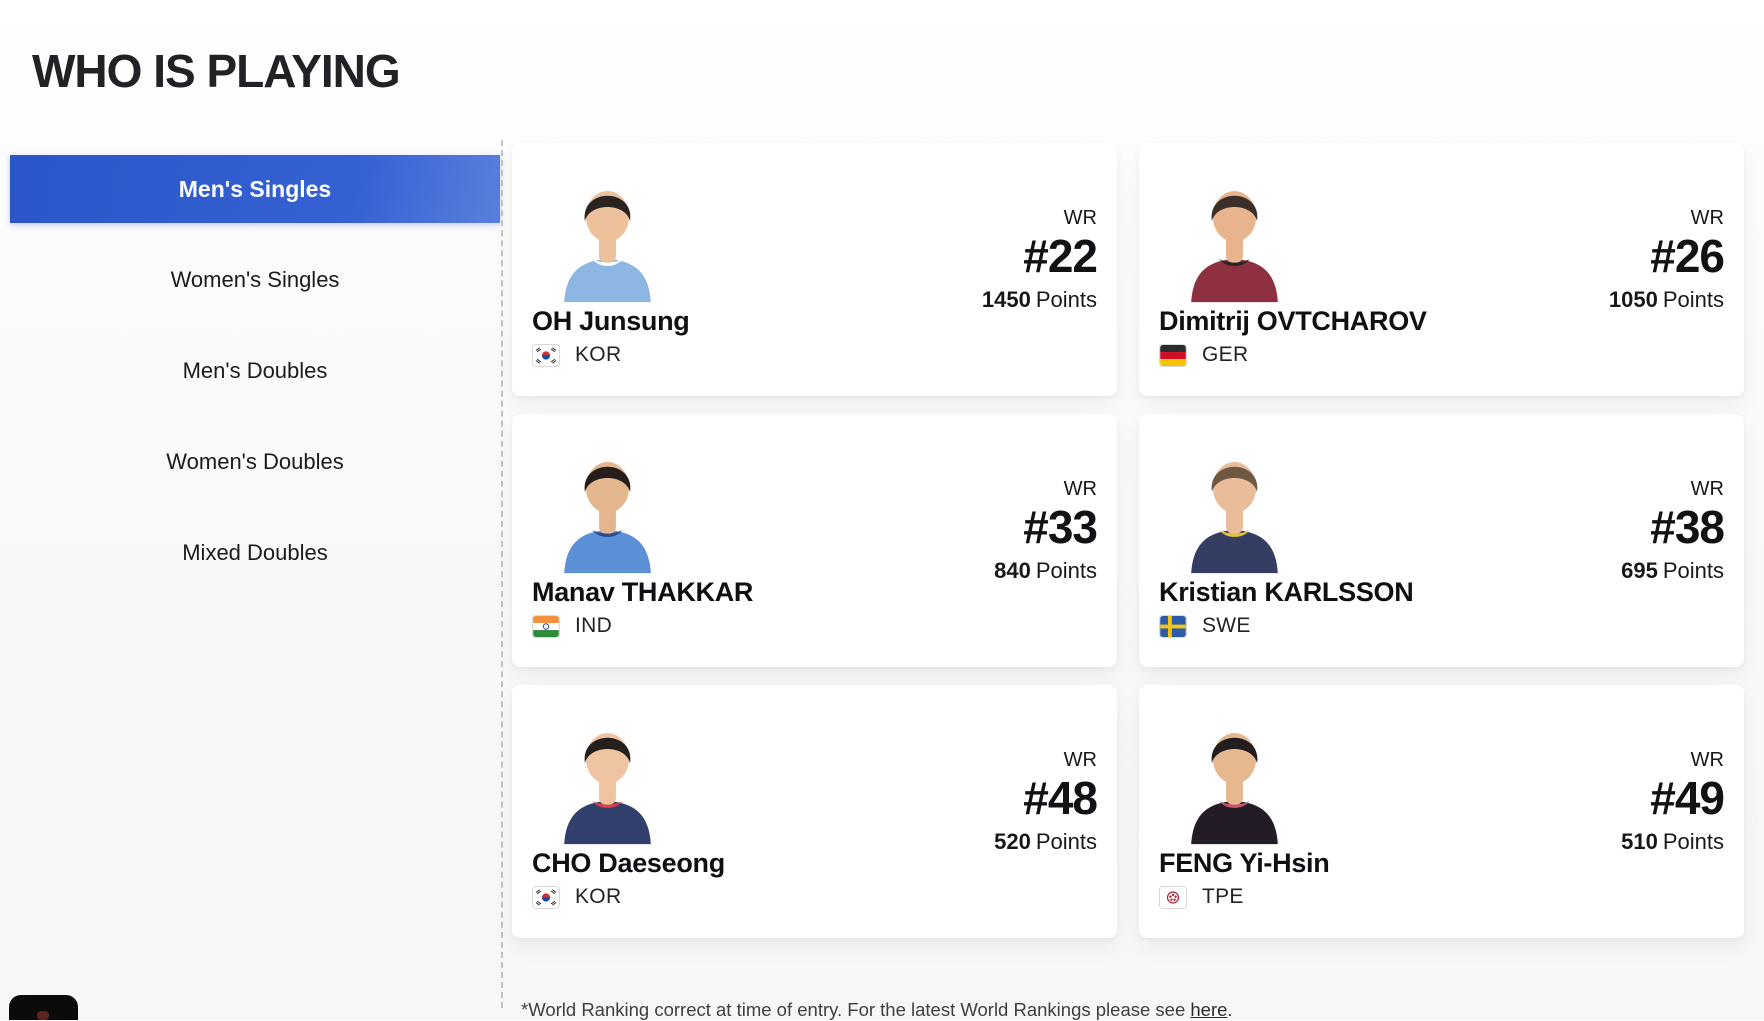 The image size is (1764, 1021). What do you see at coordinates (1687, 256) in the screenshot?
I see `wr-rank: #26` at bounding box center [1687, 256].